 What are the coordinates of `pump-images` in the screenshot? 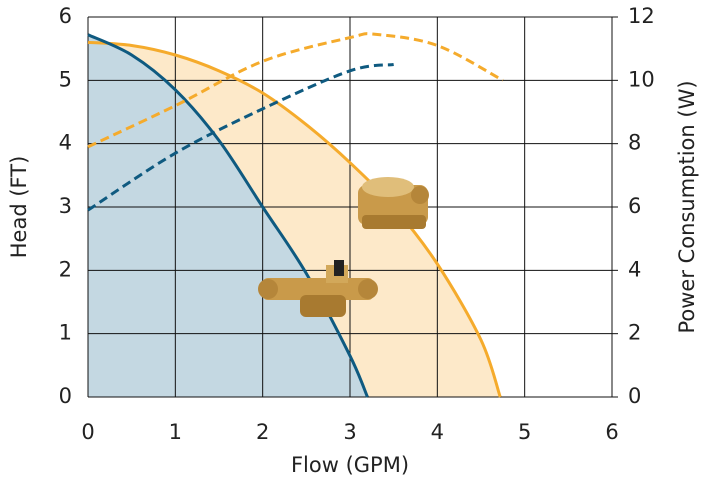 It's located at (343, 247).